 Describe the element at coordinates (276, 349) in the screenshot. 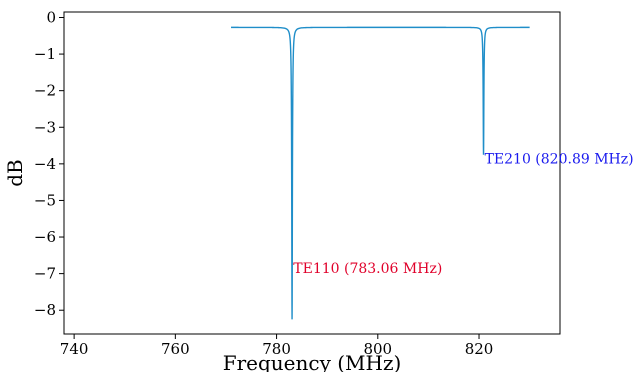

I see `x-tick-label: 780` at that location.